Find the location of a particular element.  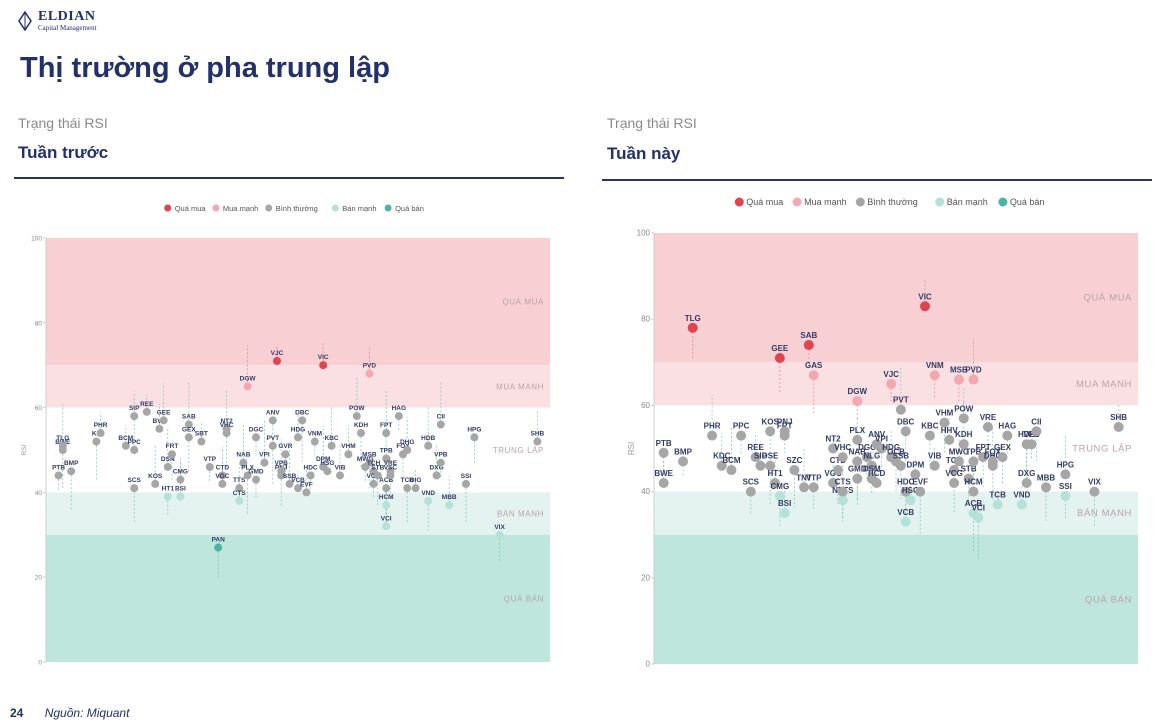

legend-item: Mua mạnh is located at coordinates (819, 202).